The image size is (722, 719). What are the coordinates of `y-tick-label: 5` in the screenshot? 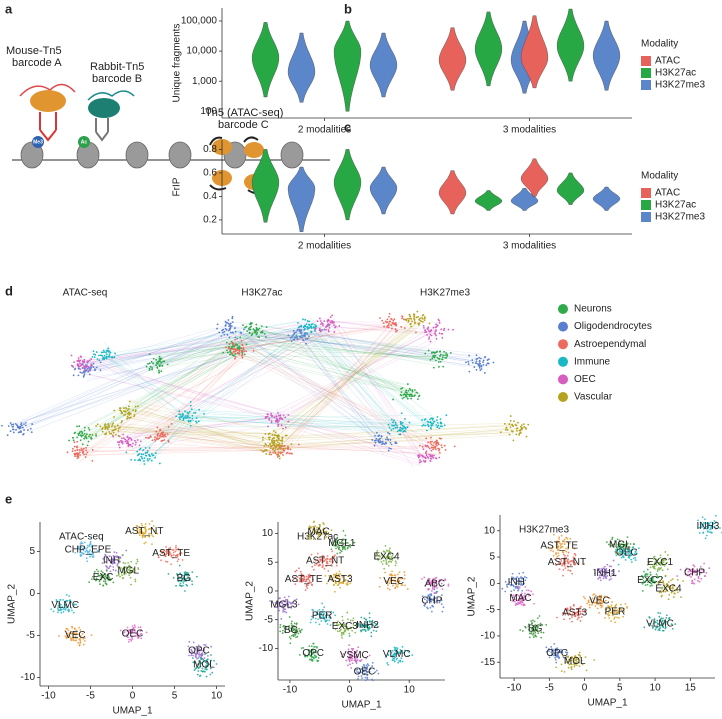 It's located at (32, 551).